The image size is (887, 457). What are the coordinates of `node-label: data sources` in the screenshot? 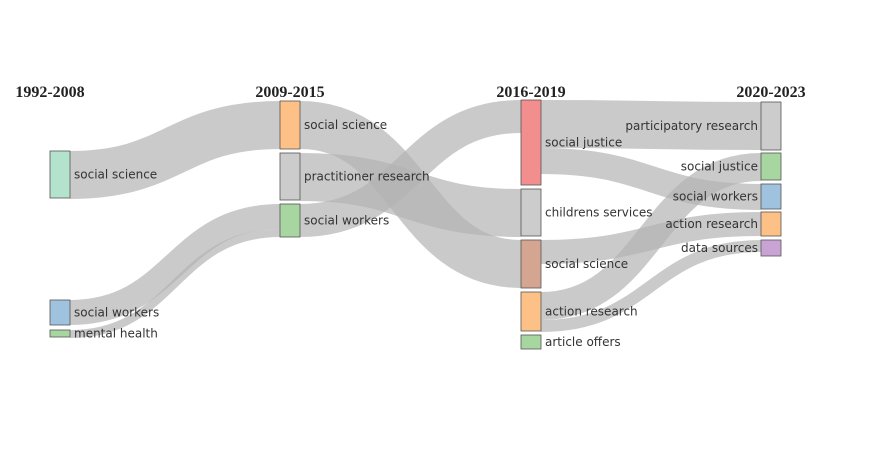 It's located at (719, 248).